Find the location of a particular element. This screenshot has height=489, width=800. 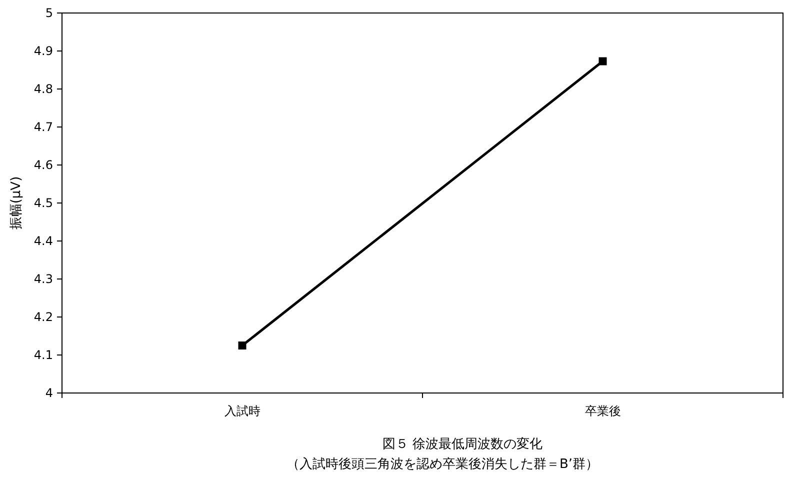

y-tick-label: 4.2 is located at coordinates (43, 317).